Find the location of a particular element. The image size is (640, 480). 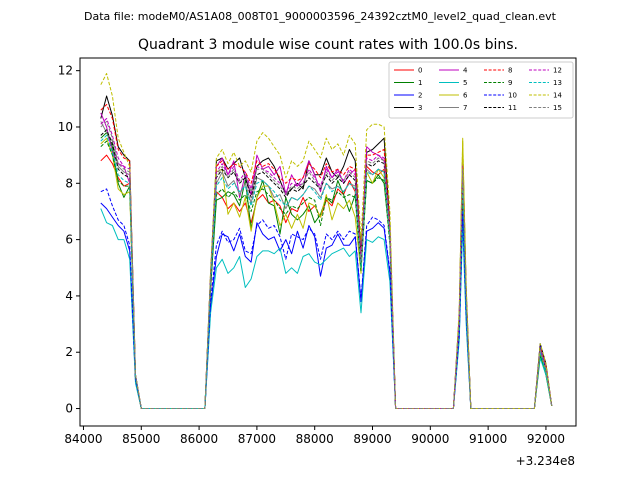

legend-label-0: 0 is located at coordinates (420, 71).